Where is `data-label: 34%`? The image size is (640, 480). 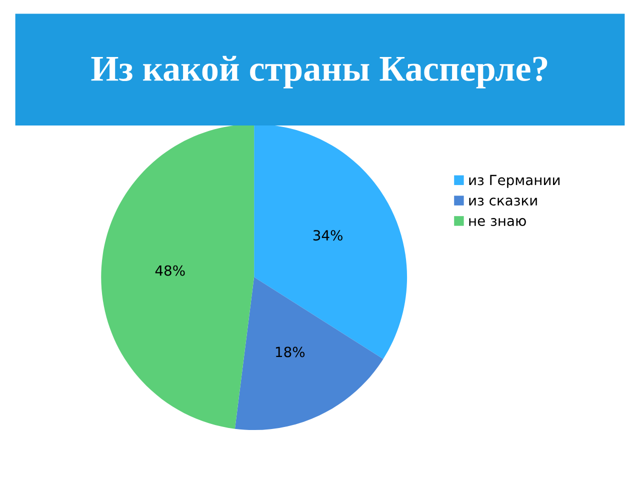 data-label: 34% is located at coordinates (327, 235).